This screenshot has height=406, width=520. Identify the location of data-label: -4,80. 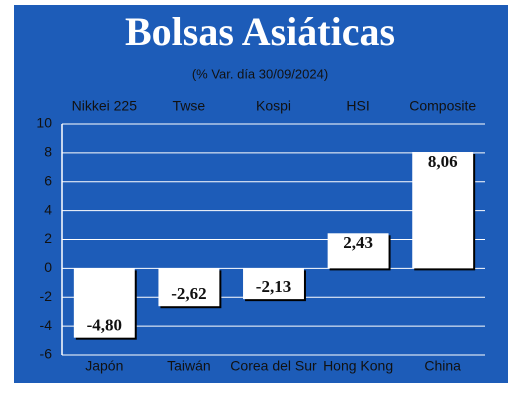
(104, 325).